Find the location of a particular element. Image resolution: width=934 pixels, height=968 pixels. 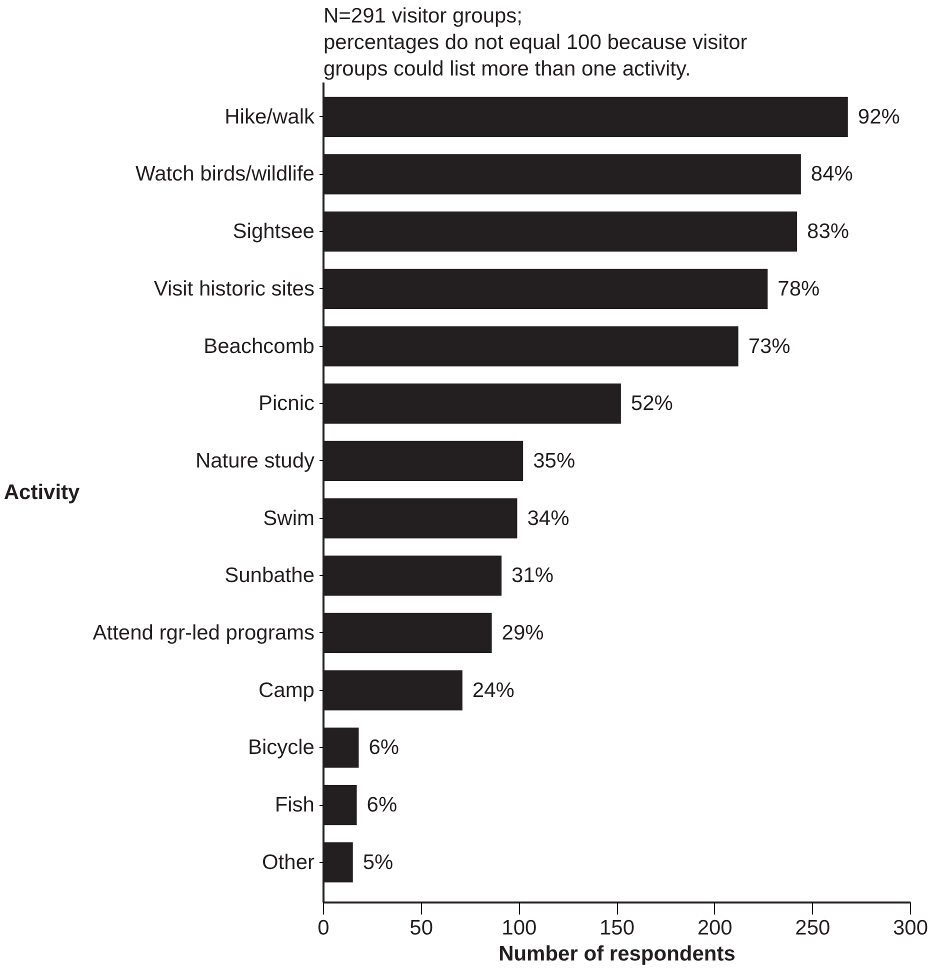

x-tick-label: 0 is located at coordinates (324, 928).